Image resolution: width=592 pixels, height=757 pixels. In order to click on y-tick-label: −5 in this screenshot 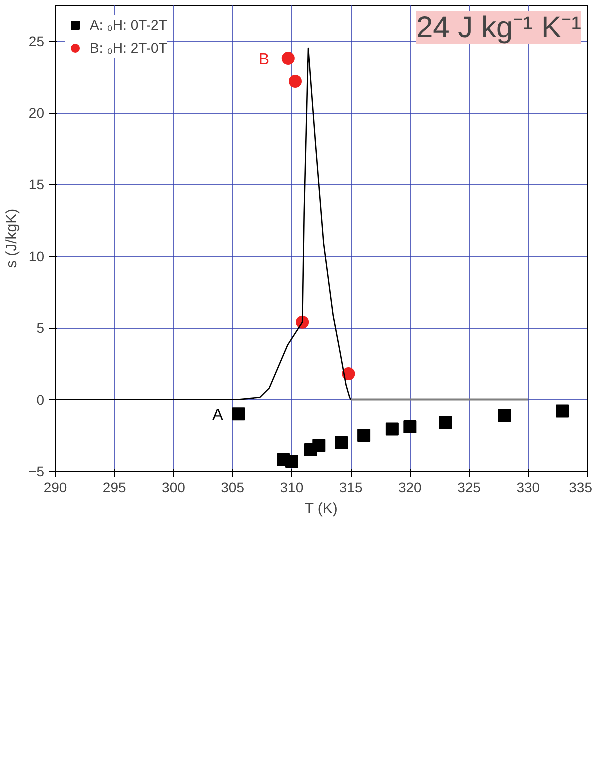, I will do `click(36, 472)`.